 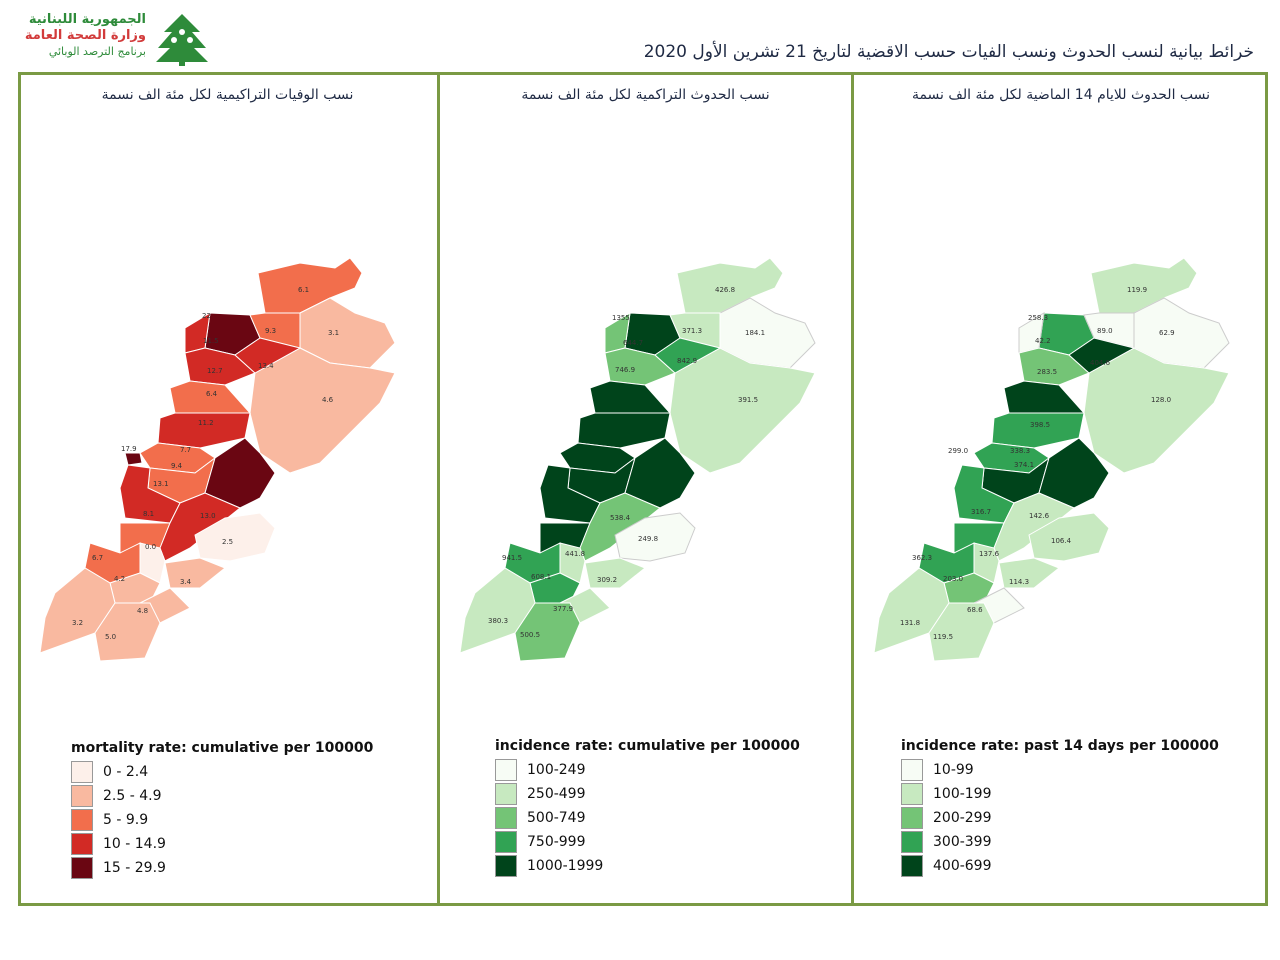 What do you see at coordinates (1105, 331) in the screenshot?
I see `recent-value-label: 89.0` at bounding box center [1105, 331].